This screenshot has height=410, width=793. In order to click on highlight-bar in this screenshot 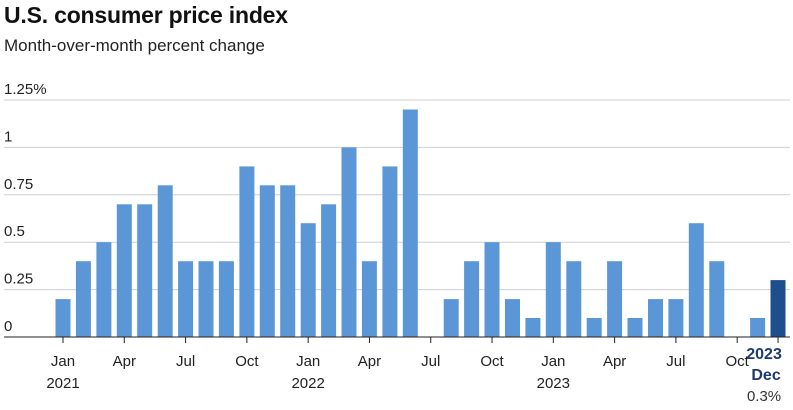, I will do `click(778, 308)`.